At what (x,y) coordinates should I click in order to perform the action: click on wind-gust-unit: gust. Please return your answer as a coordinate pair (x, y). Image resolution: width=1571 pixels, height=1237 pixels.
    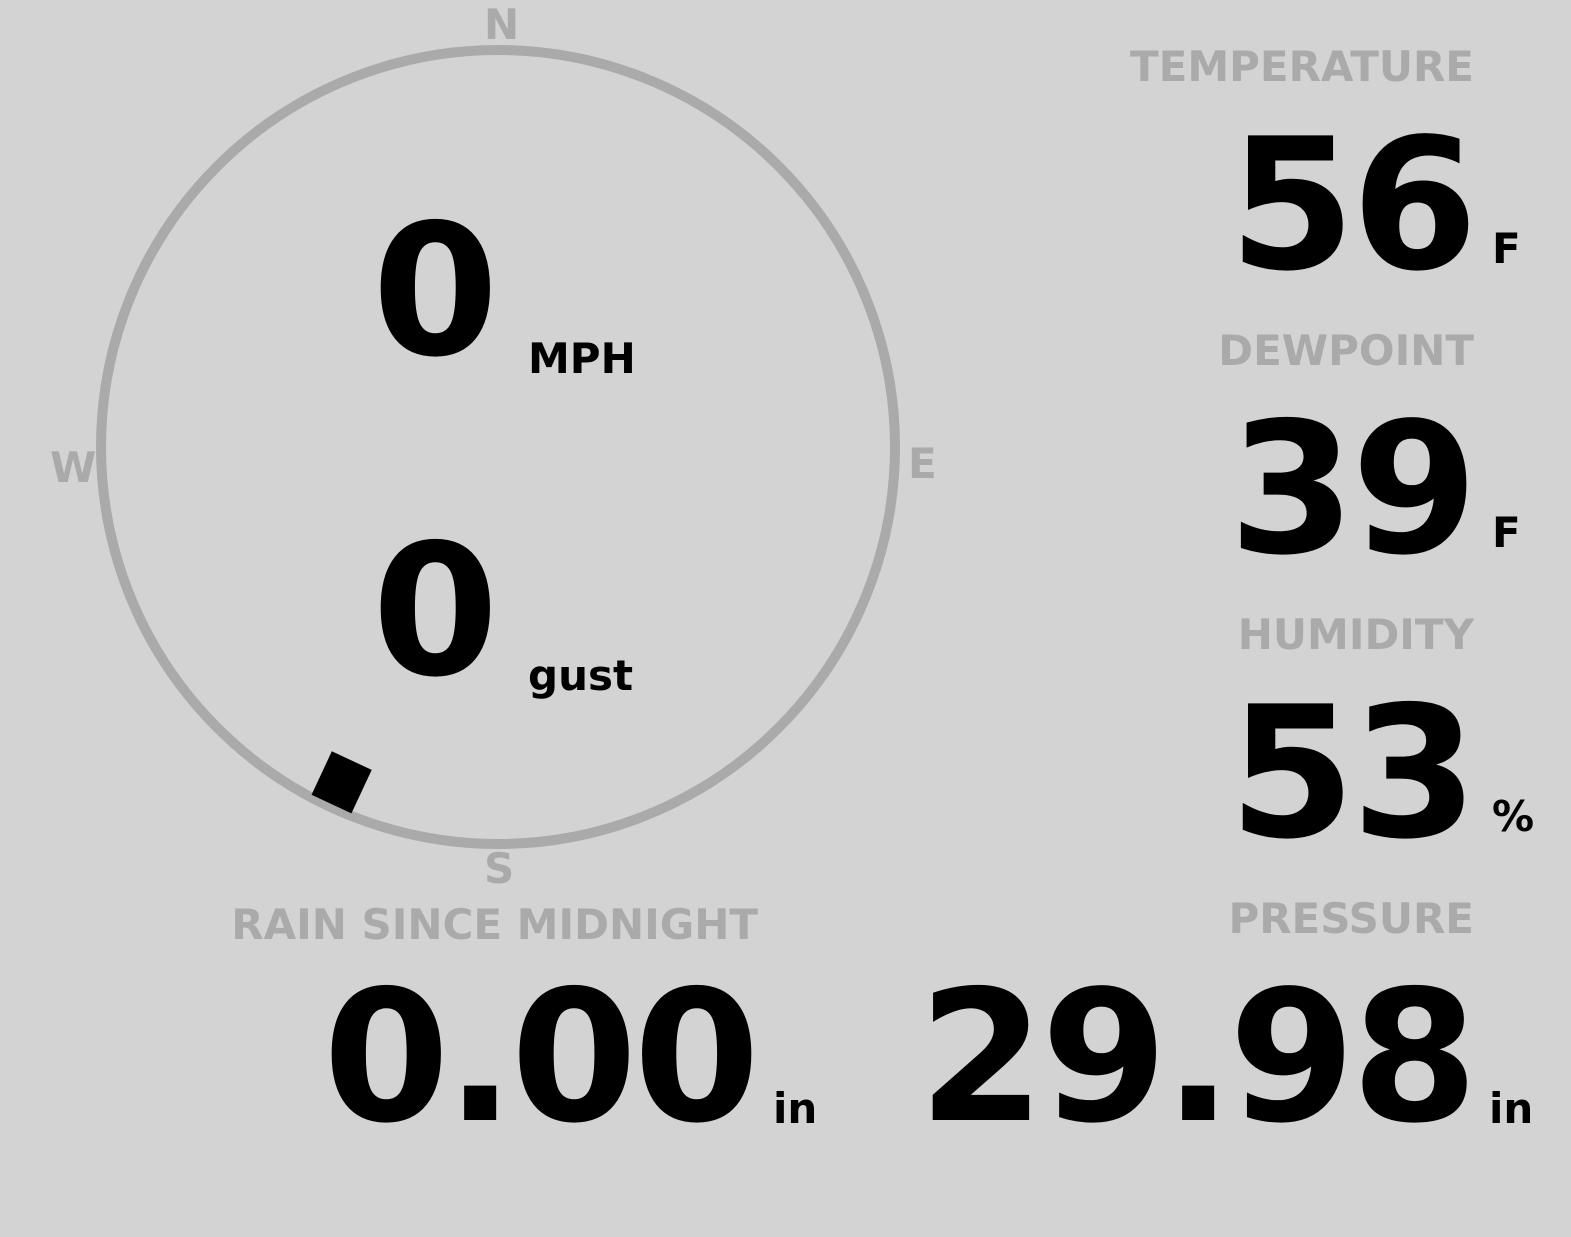
    Looking at the image, I should click on (581, 675).